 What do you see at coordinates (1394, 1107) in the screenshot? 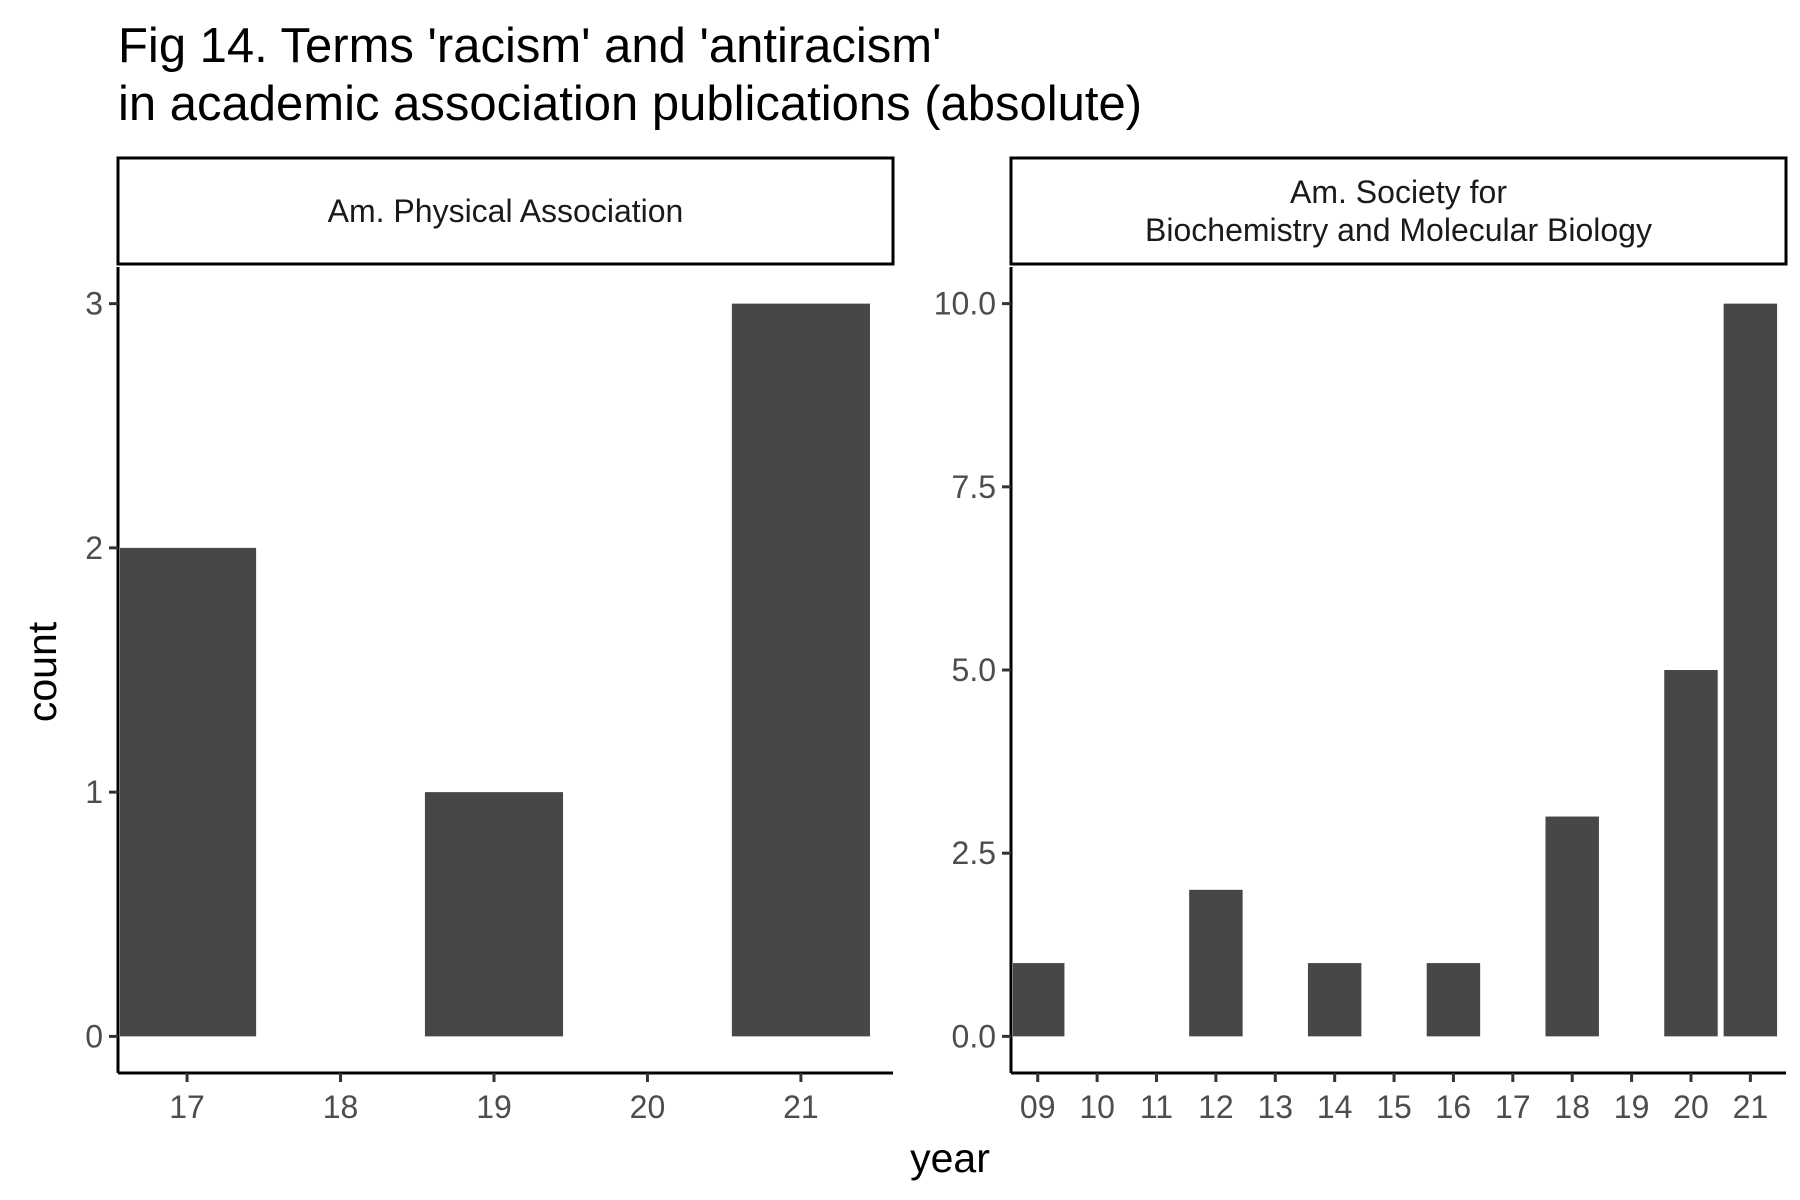
I see `x-tick-label: 15` at bounding box center [1394, 1107].